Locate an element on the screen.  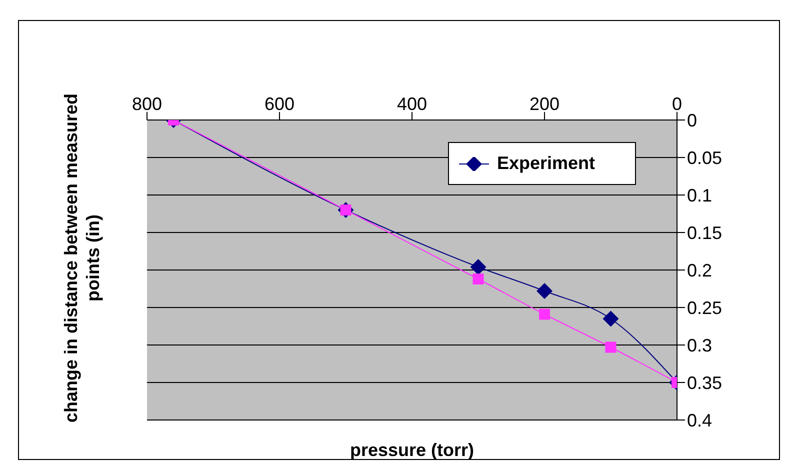
x-tick-label: 600 is located at coordinates (279, 104).